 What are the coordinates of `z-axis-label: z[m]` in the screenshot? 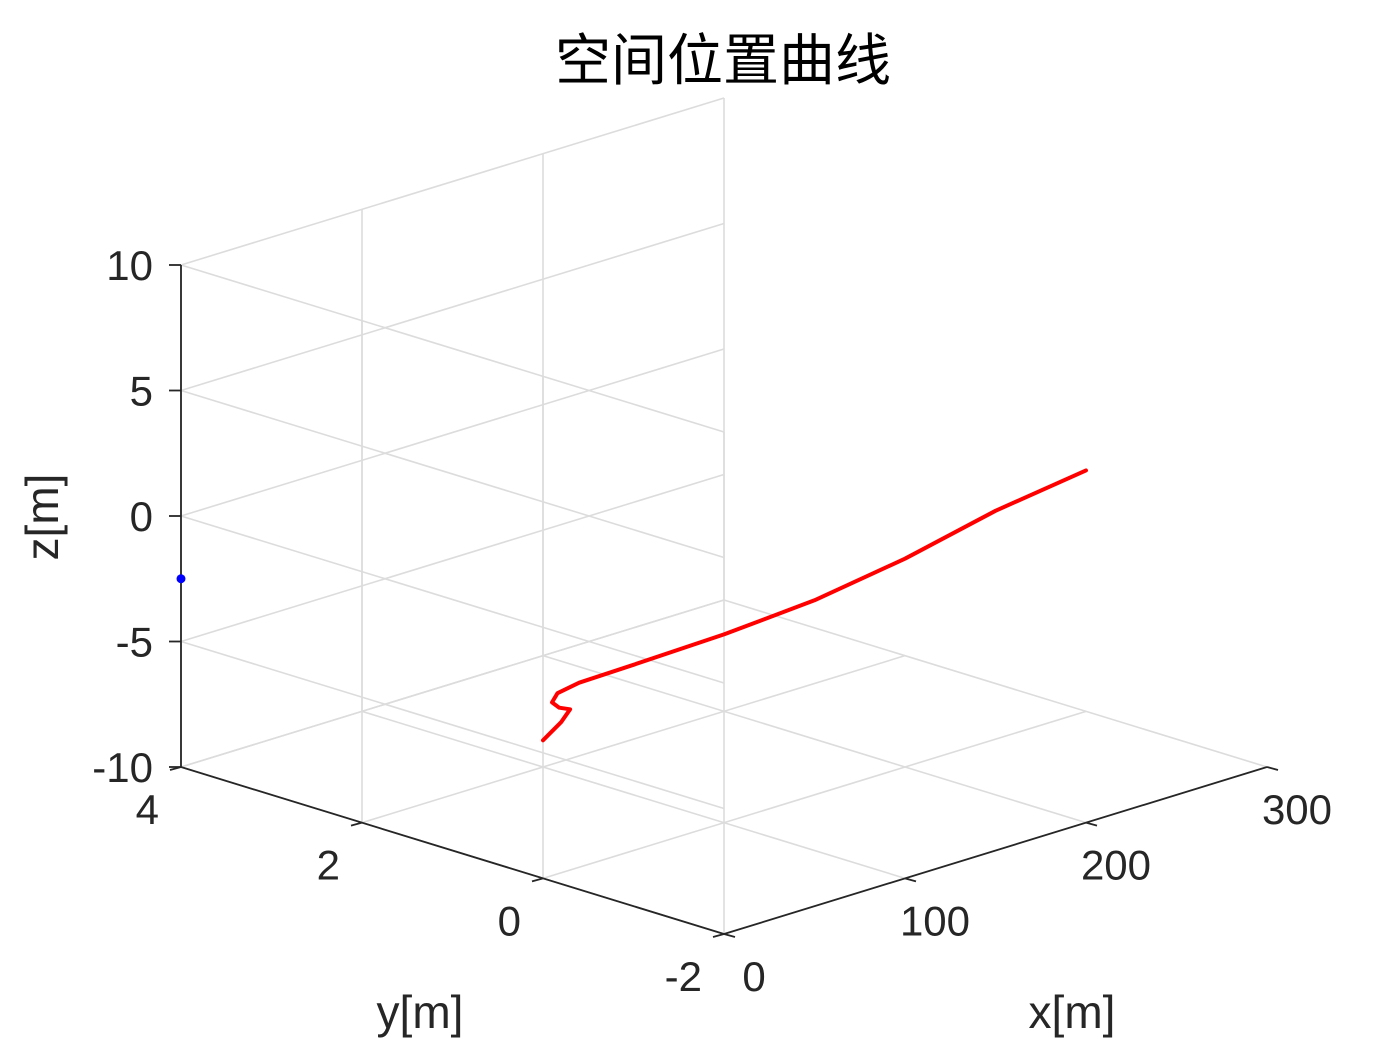 It's located at (42, 517).